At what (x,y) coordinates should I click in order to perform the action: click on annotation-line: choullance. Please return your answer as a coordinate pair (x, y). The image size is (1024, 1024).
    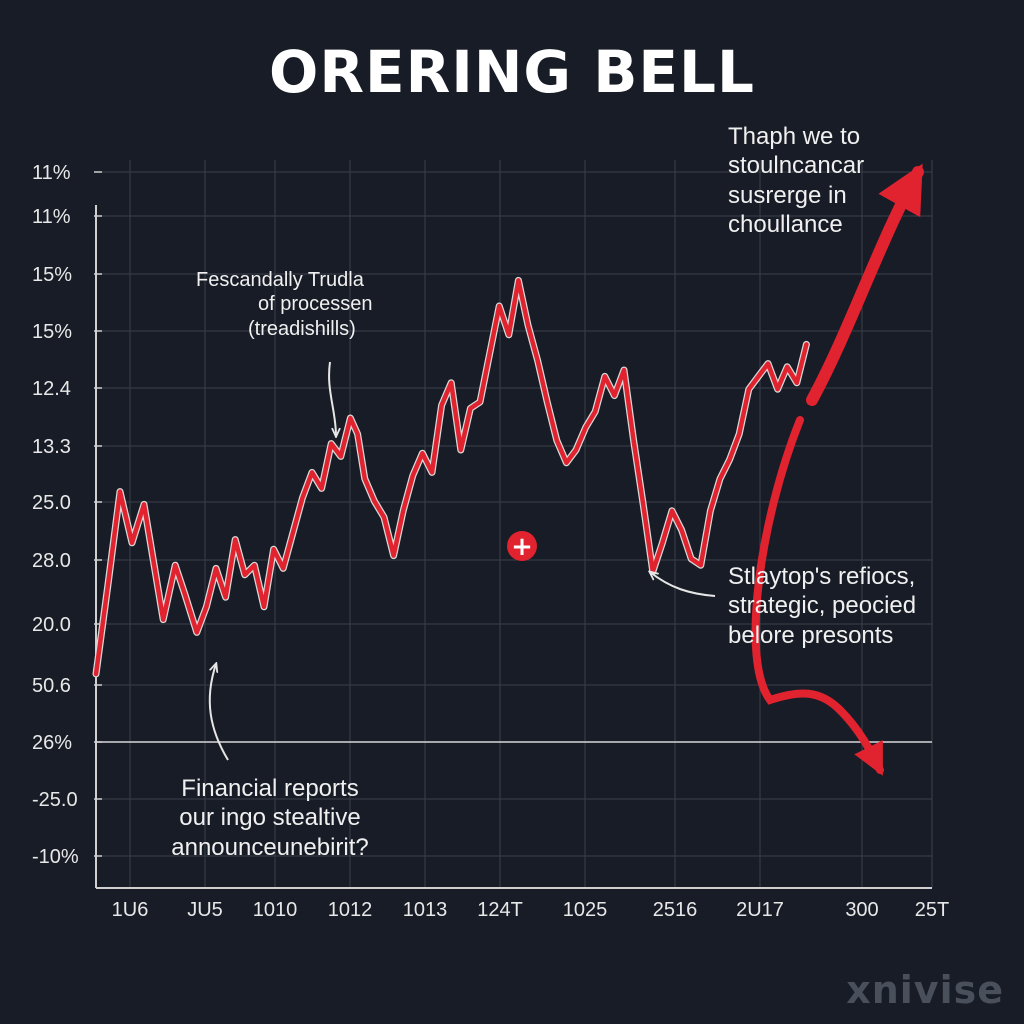
    Looking at the image, I should click on (785, 224).